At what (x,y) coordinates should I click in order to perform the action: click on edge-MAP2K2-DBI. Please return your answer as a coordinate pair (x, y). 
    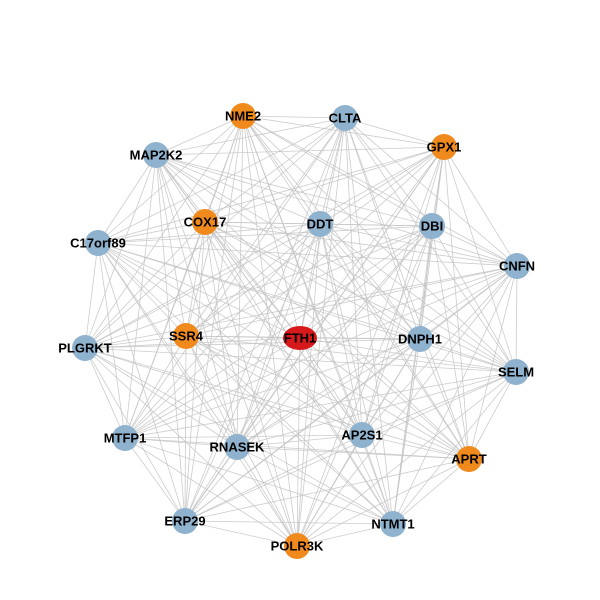
    Looking at the image, I should click on (294, 190).